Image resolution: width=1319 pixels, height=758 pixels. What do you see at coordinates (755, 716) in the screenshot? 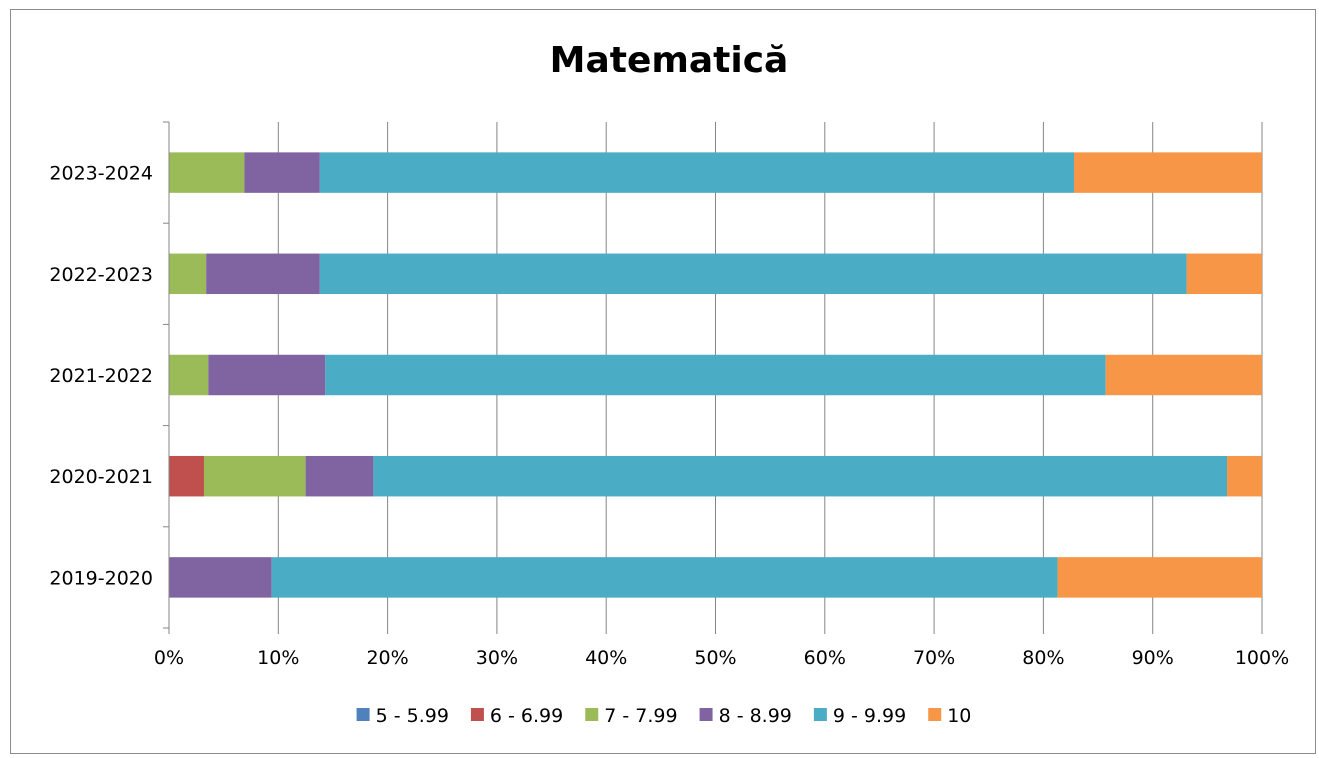
I see `legend-label: 8 - 8.99` at bounding box center [755, 716].